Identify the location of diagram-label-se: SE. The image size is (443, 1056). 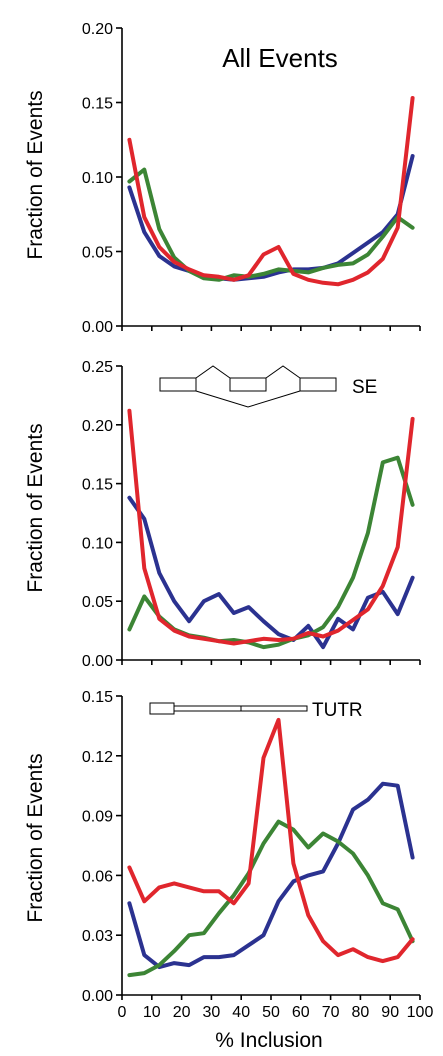
(364, 387).